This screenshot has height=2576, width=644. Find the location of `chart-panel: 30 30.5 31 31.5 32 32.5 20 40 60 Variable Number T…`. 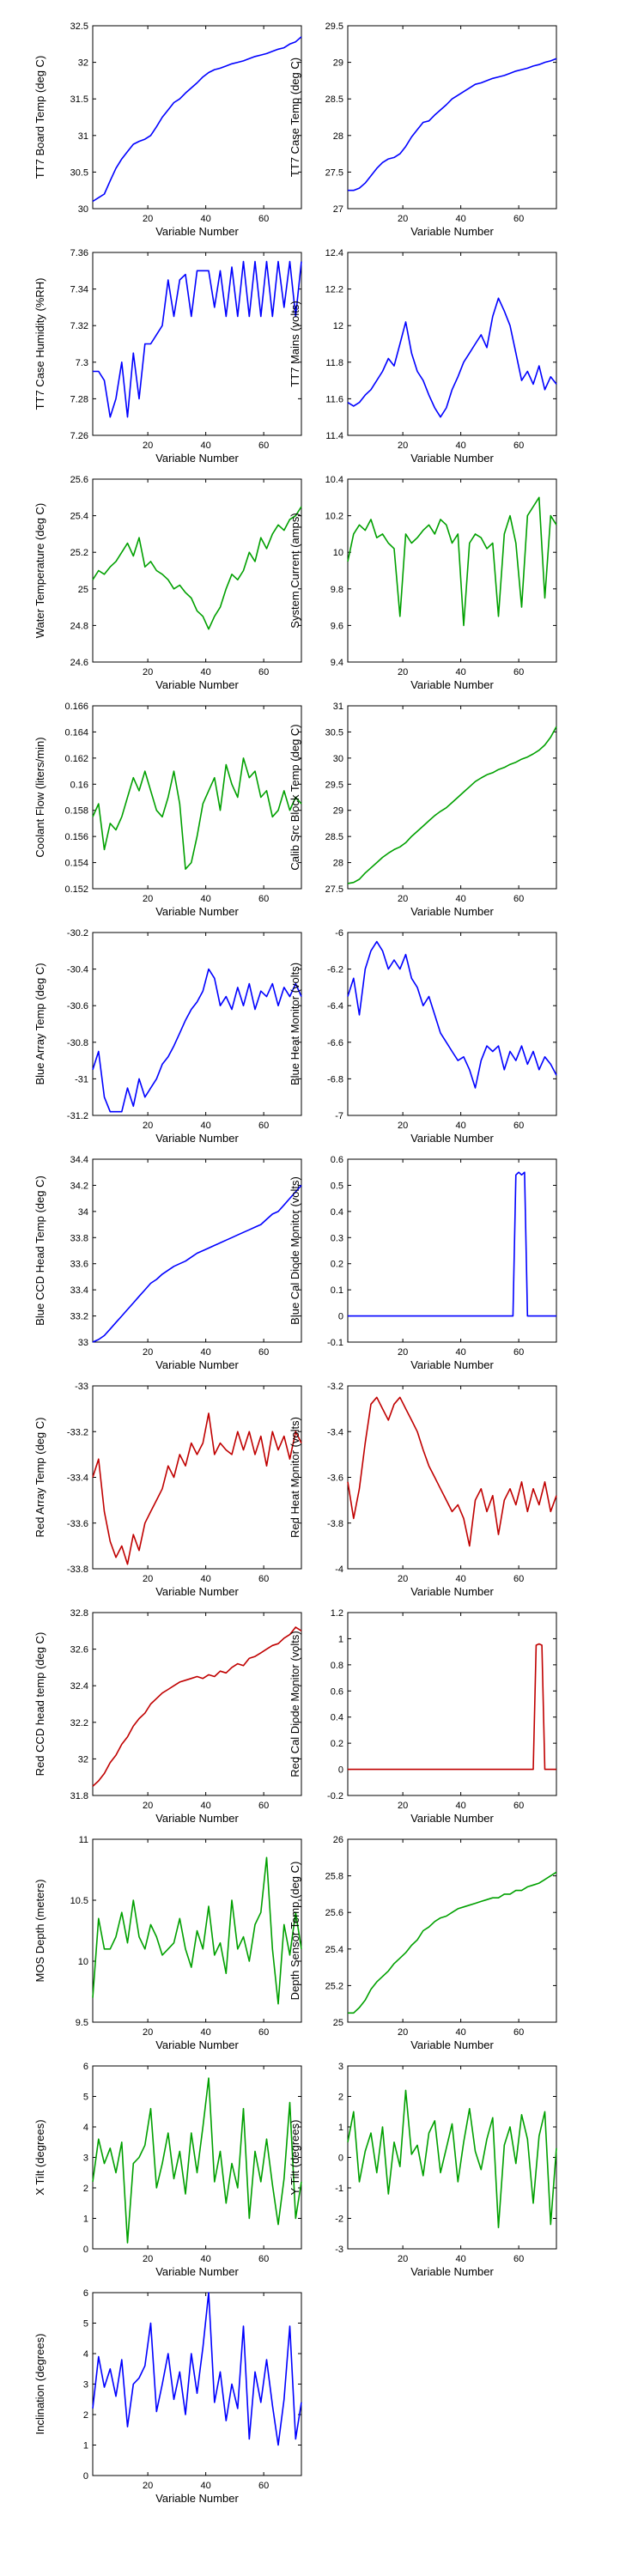

chart-panel: 30 30.5 31 31.5 32 32.5 20 40 60 Variable Number T… is located at coordinates (167, 129).